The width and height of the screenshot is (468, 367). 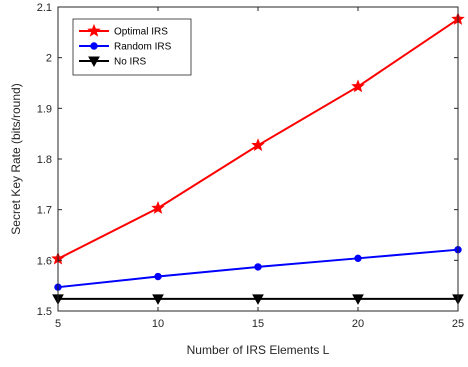 I want to click on y-tick-label: 2, so click(x=49, y=59).